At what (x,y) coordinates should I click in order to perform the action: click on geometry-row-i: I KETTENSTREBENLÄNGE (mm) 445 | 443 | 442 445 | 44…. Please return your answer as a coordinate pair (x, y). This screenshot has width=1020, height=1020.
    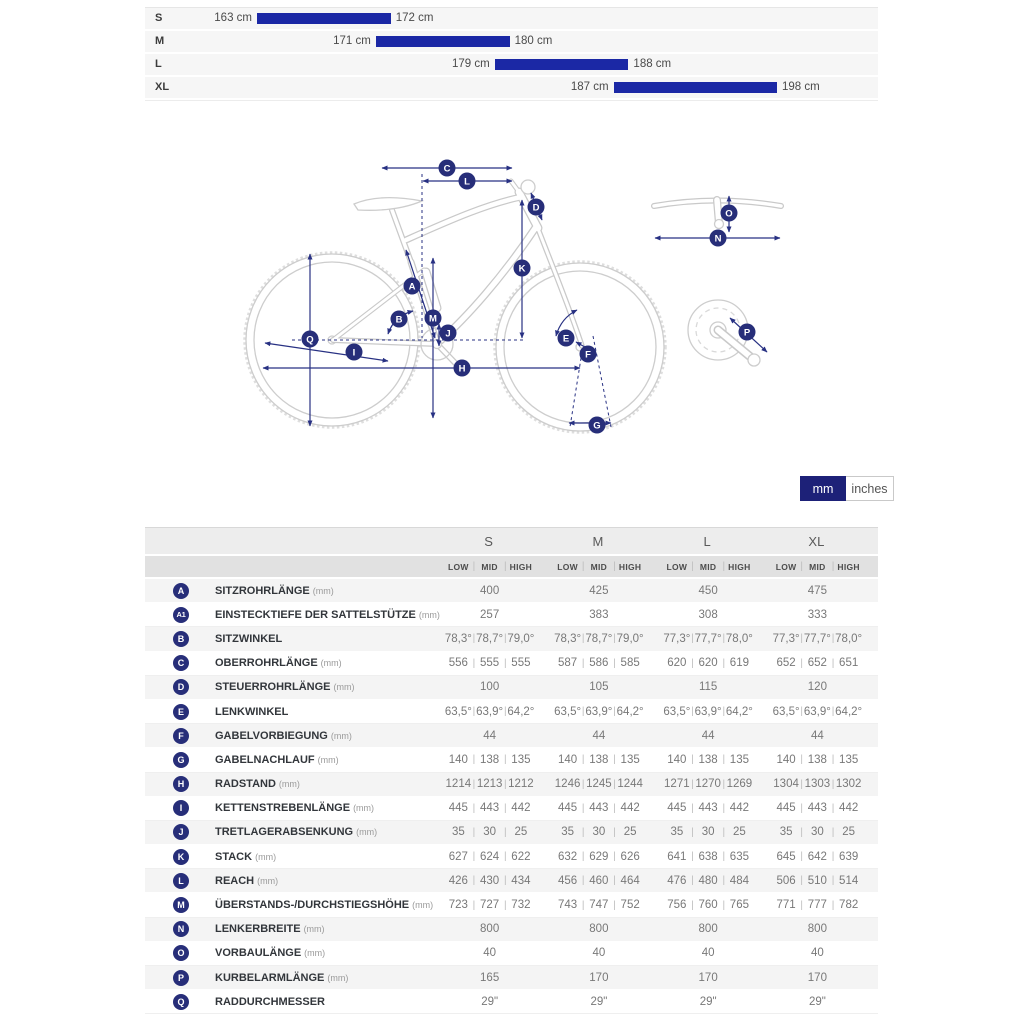
    Looking at the image, I should click on (511, 809).